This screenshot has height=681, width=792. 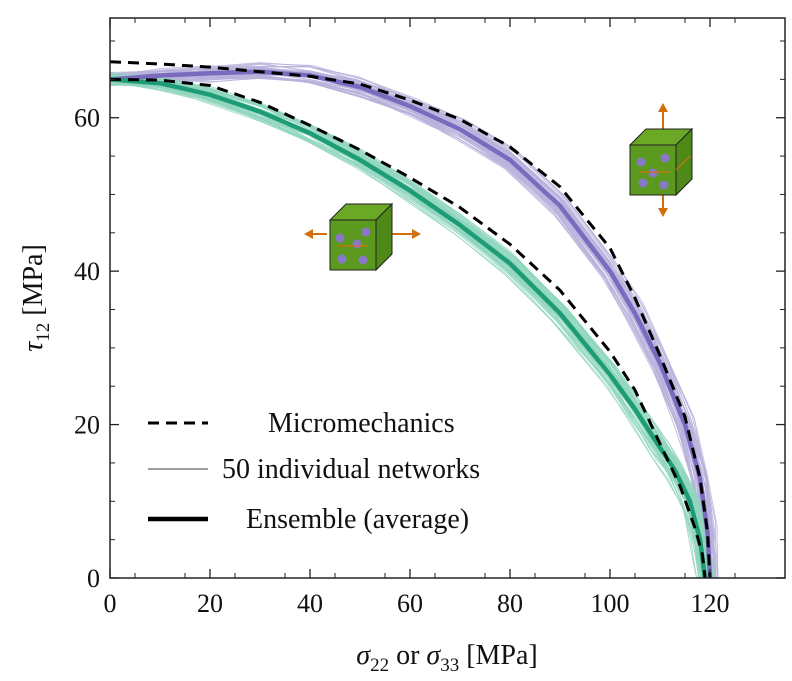 I want to click on x-tick-label: 0, so click(x=110, y=603).